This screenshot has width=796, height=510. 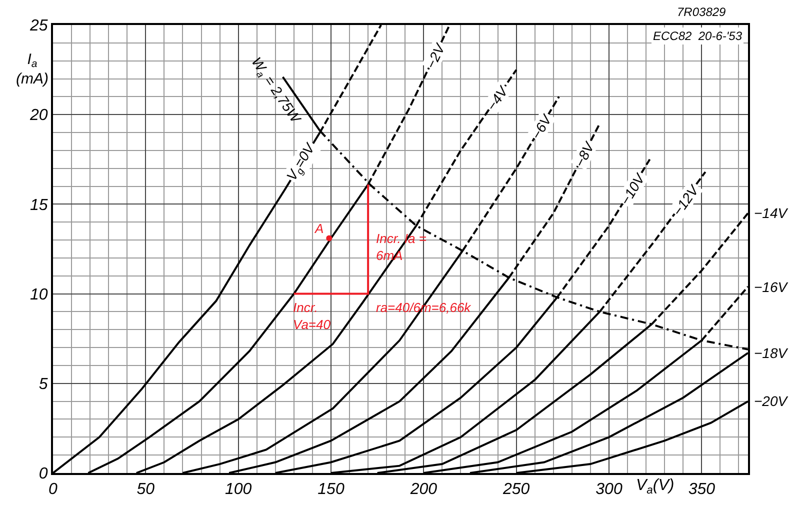 What do you see at coordinates (771, 213) in the screenshot?
I see `series-label: −14V` at bounding box center [771, 213].